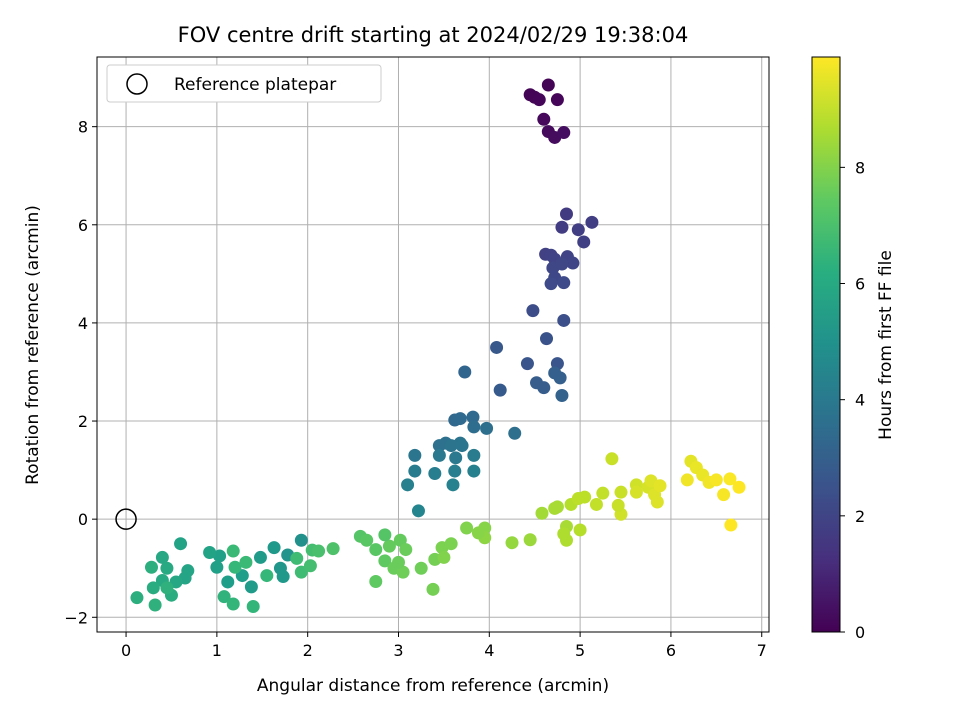 Image resolution: width=960 pixels, height=720 pixels. Describe the element at coordinates (826, 344) in the screenshot. I see `colorbar-gradient` at that location.